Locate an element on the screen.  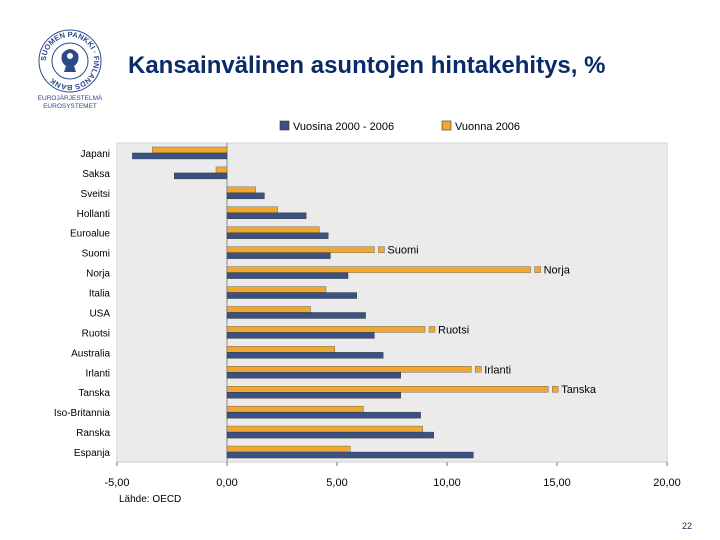
data-label-norja: Norja is located at coordinates (557, 271).